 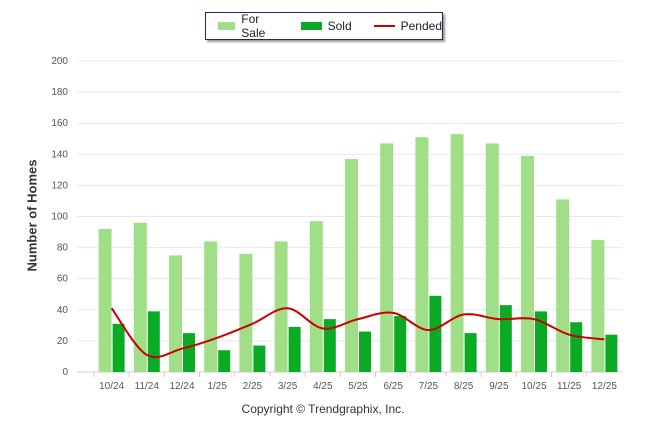 What do you see at coordinates (253, 26) in the screenshot?
I see `legend-label: For Sale` at bounding box center [253, 26].